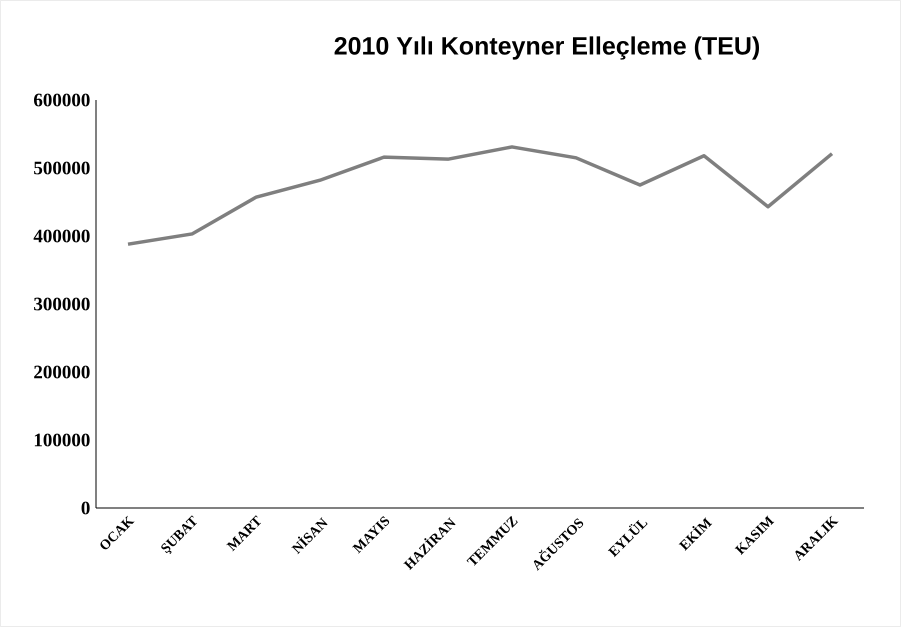 The height and width of the screenshot is (627, 901). Describe the element at coordinates (62, 168) in the screenshot. I see `y-tick-label: 500000` at that location.